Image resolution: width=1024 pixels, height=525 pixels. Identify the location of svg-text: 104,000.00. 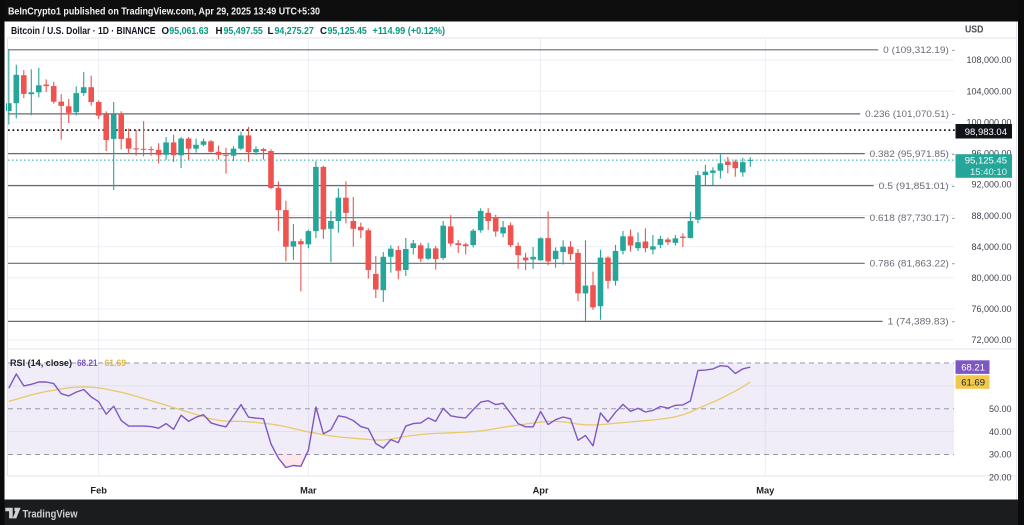
(988, 91).